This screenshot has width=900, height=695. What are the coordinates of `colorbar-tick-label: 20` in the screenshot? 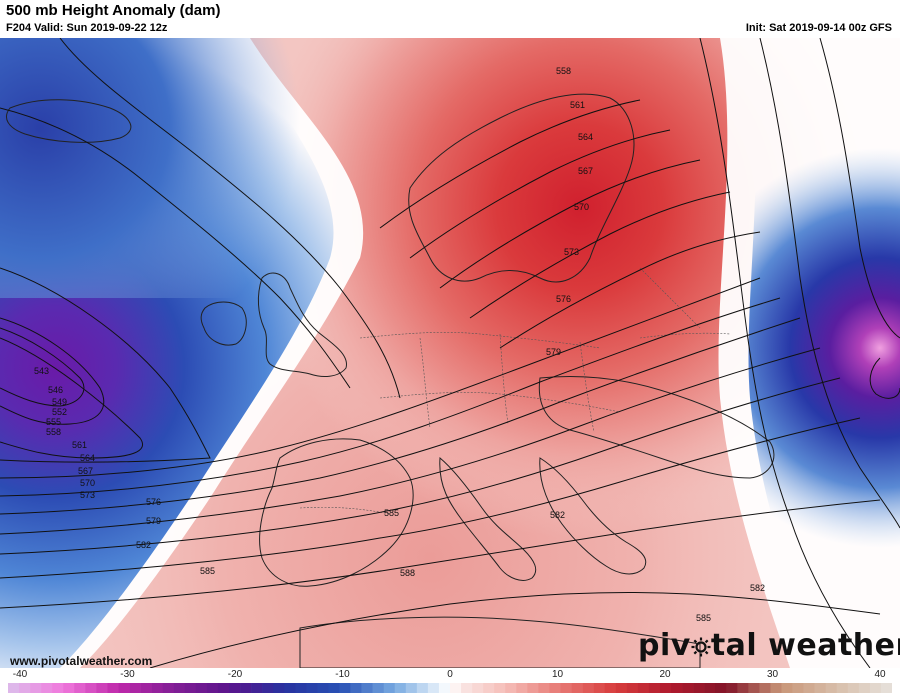 It's located at (665, 674).